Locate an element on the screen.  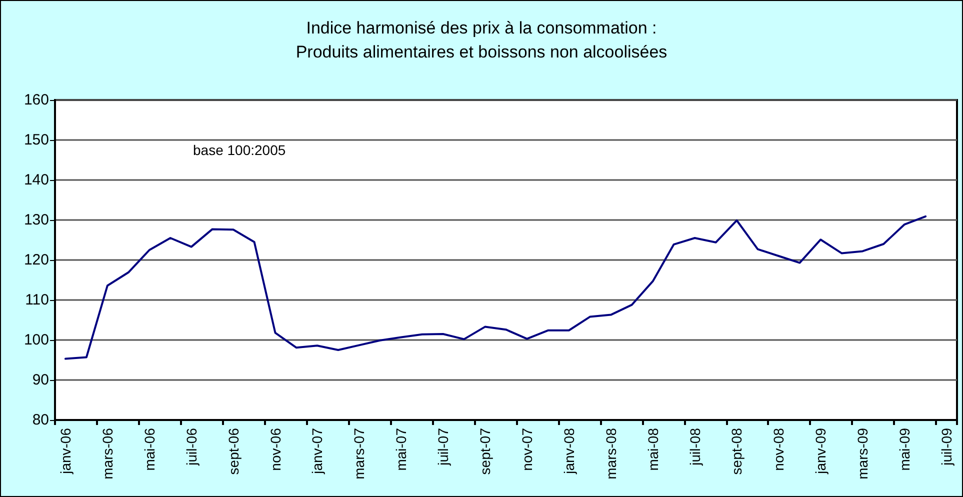
x-tick-label: mai-06 is located at coordinates (149, 449).